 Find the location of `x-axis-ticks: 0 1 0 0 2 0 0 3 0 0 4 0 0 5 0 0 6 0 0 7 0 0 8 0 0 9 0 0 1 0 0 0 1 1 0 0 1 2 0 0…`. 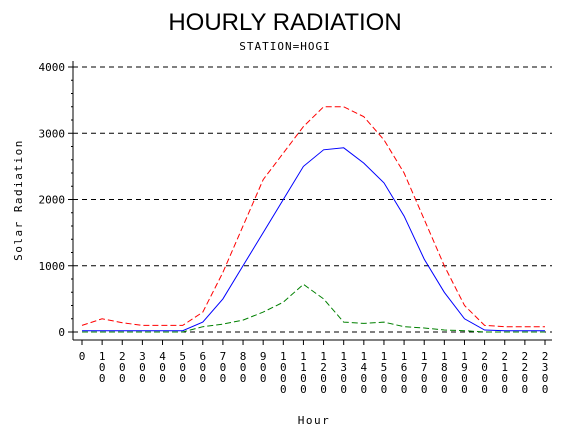

x-axis-ticks: 0 1 0 0 2 0 0 3 0 0 4 0 0 5 0 0 6 0 0 7 0 0 8 0 0 9 0 0 1 0 0 0 1 1 0 0 1 2 0 0… is located at coordinates (314, 368).